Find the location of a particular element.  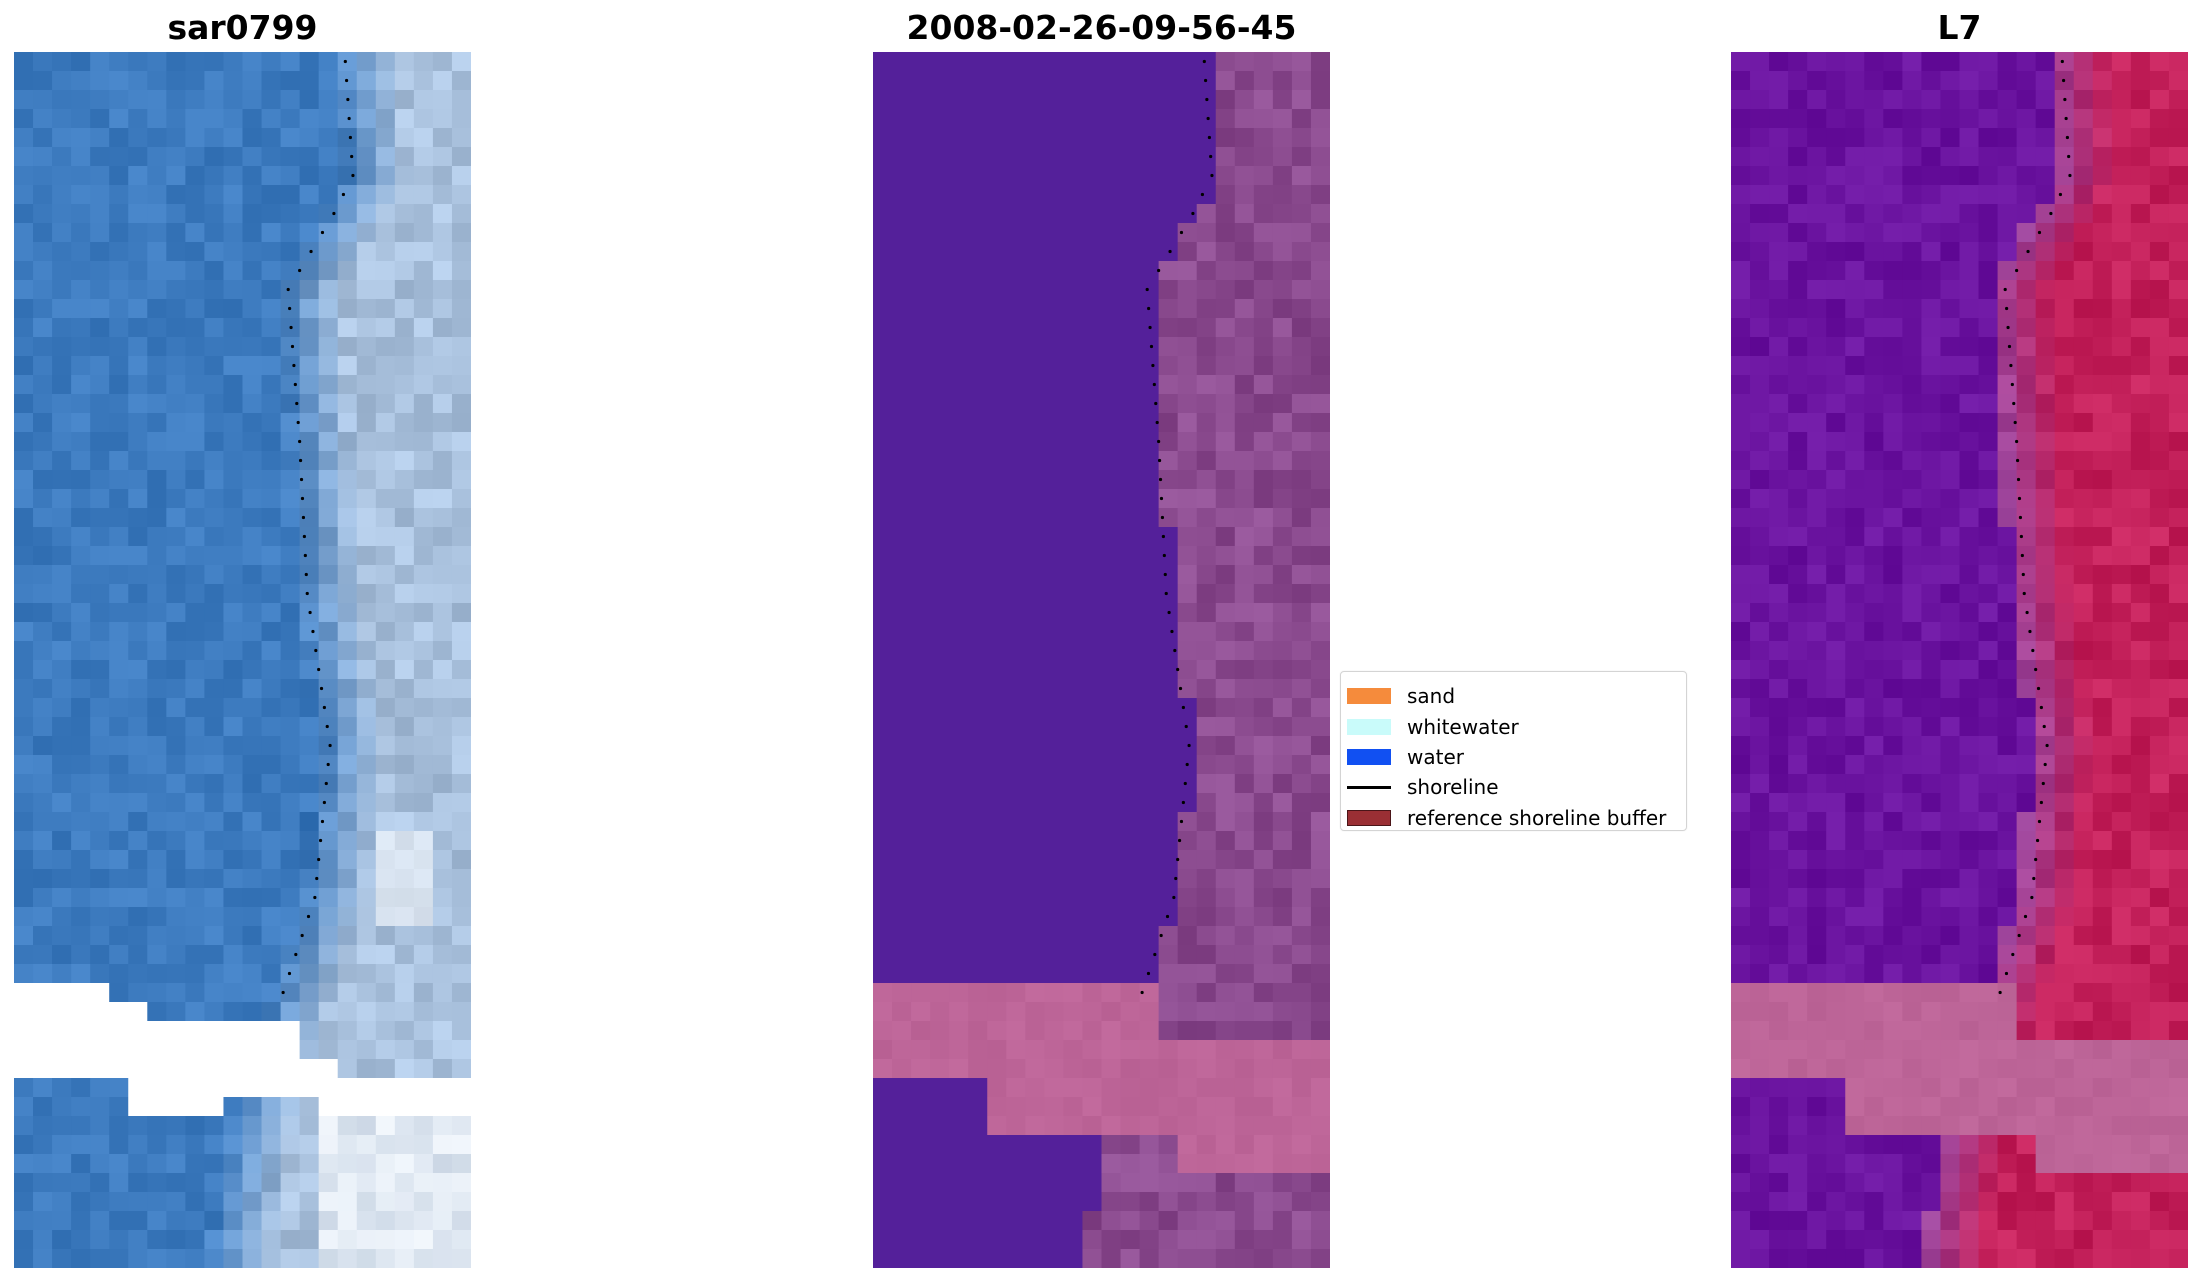

legend-label: water is located at coordinates (1435, 757).